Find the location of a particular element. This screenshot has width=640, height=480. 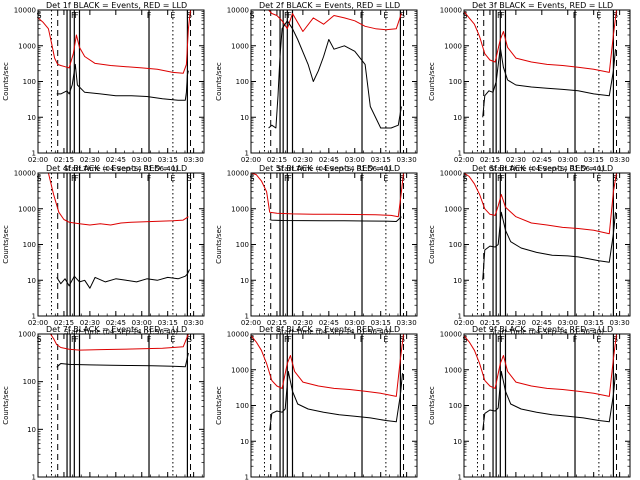

det-1f-xtick-label: 02:30 is located at coordinates (90, 160).